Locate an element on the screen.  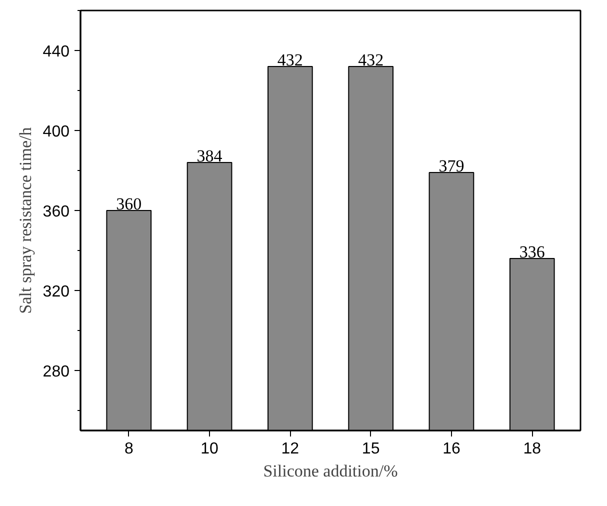
data-label: 384 is located at coordinates (209, 156).